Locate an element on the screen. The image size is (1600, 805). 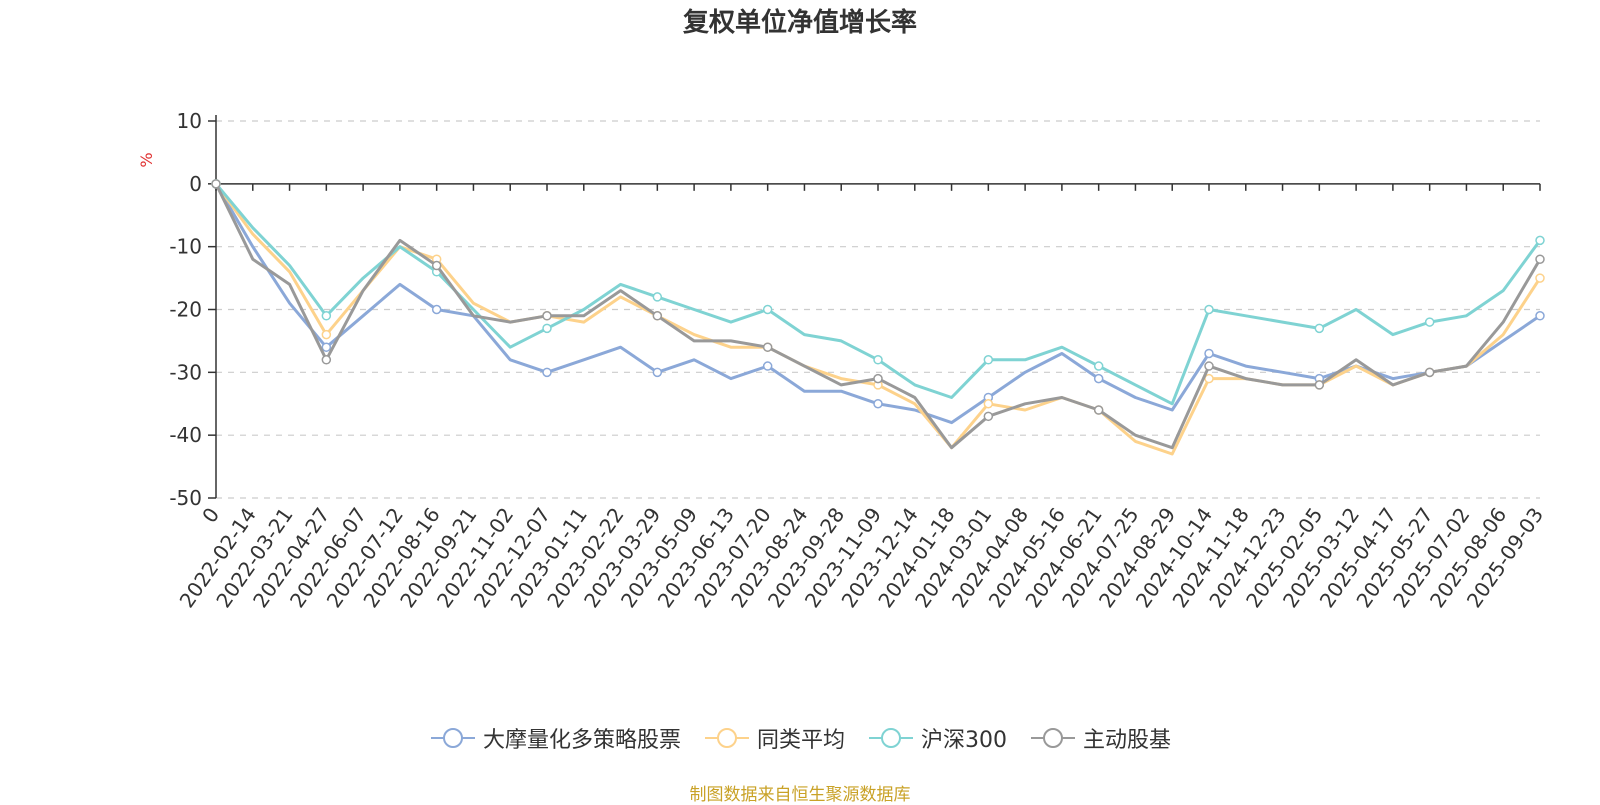
legend-label: 大摩量化多策略股票 is located at coordinates (581, 740).